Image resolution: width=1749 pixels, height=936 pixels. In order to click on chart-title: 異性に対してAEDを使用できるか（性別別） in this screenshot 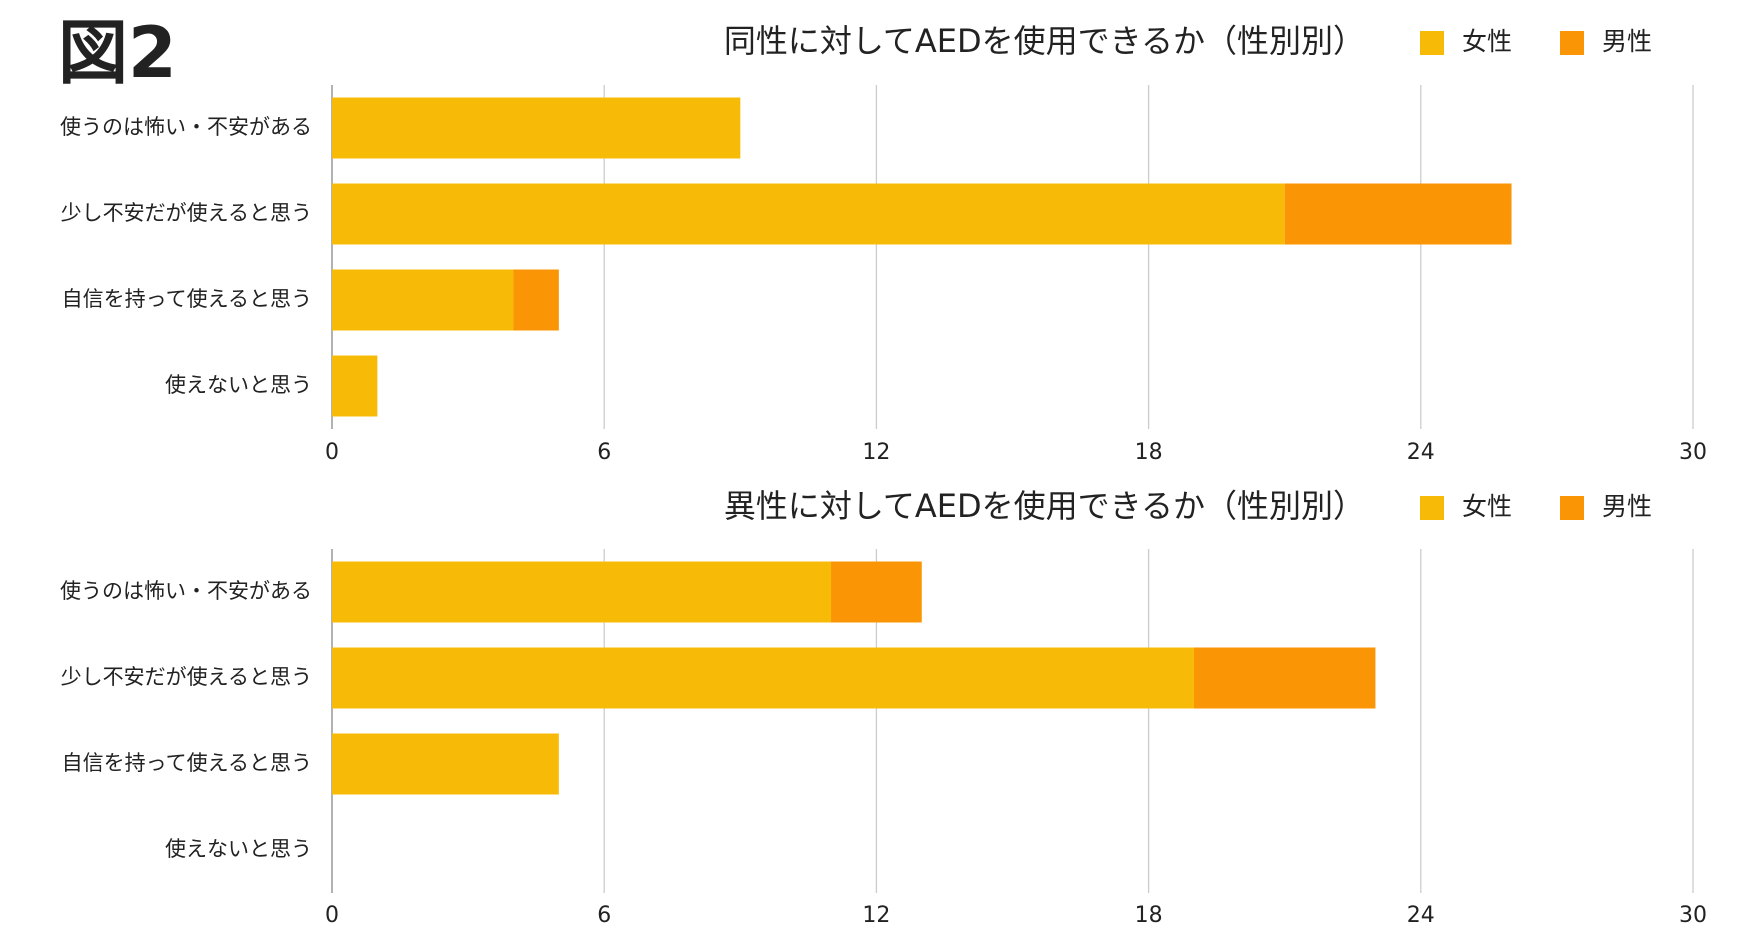, I will do `click(1044, 506)`.